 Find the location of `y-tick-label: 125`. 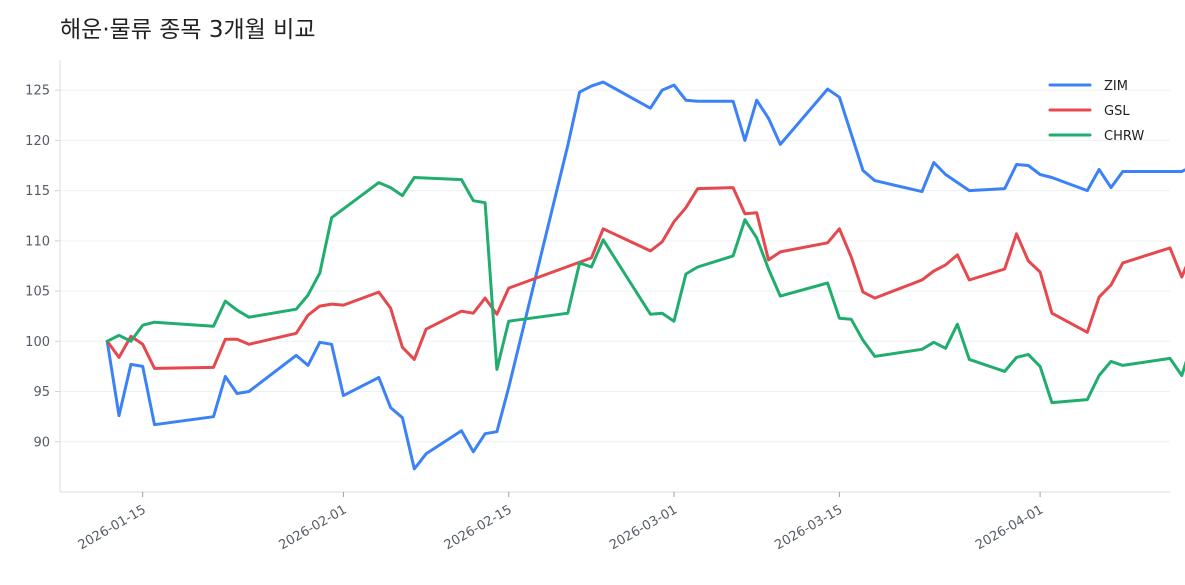

y-tick-label: 125 is located at coordinates (37, 91).